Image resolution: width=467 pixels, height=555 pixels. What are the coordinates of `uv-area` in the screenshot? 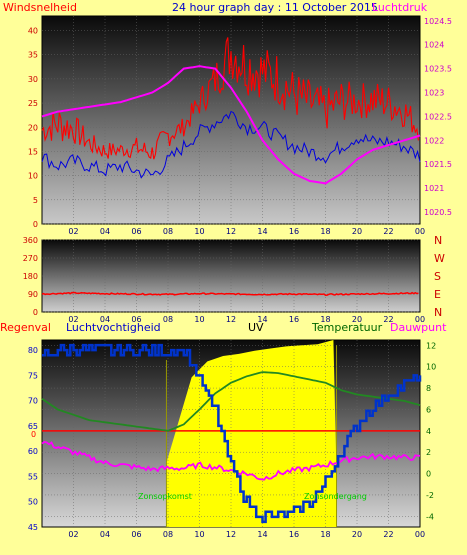 It's located at (251, 433).